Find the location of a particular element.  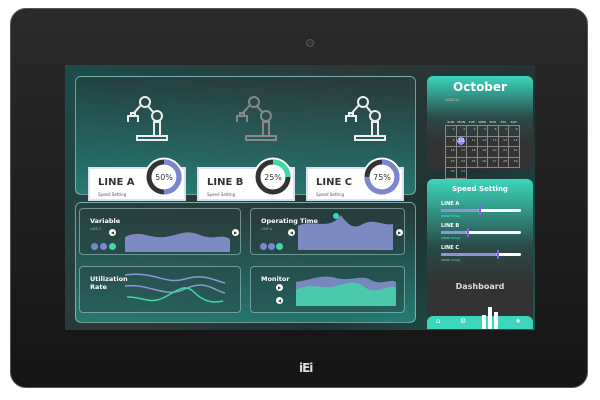

calendar-day: 10 is located at coordinates (461, 141).